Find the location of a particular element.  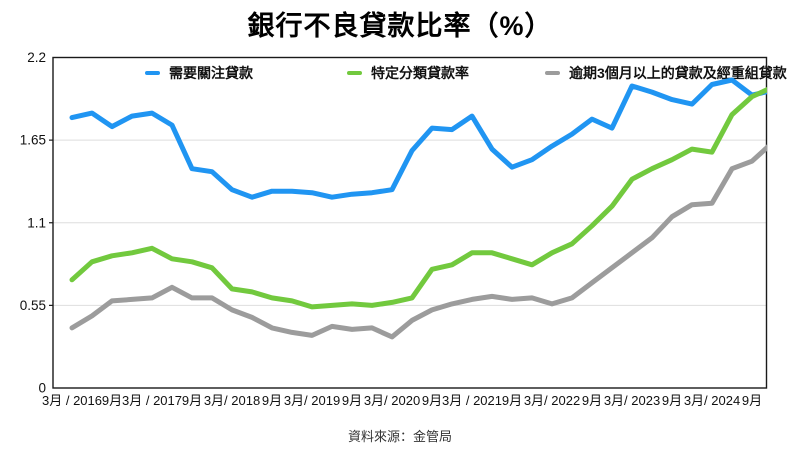

legend-item-overdue-rescheduled-loans: 逾期3個月以上的貸款及經重組貸款 is located at coordinates (666, 73).